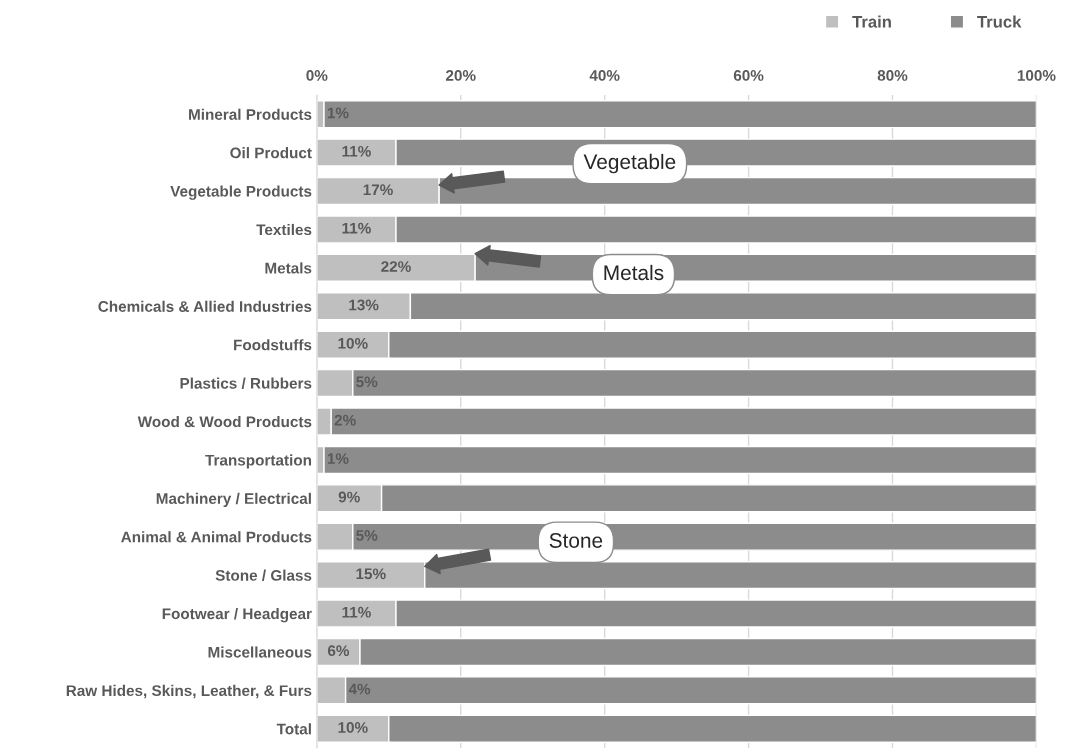 This screenshot has width=1074, height=754. Describe the element at coordinates (338, 651) in the screenshot. I see `data-label: 6%` at that location.